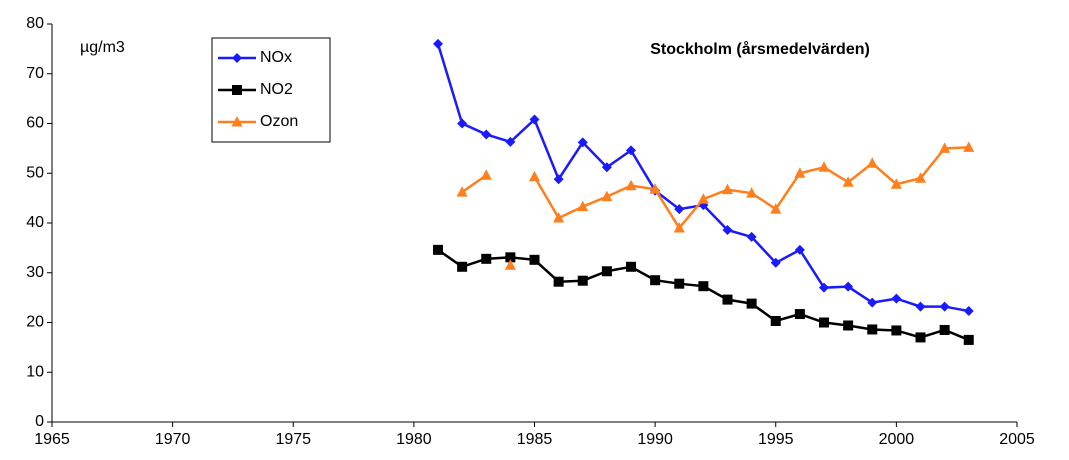  What do you see at coordinates (52, 439) in the screenshot?
I see `x-tick-label: 1965` at bounding box center [52, 439].